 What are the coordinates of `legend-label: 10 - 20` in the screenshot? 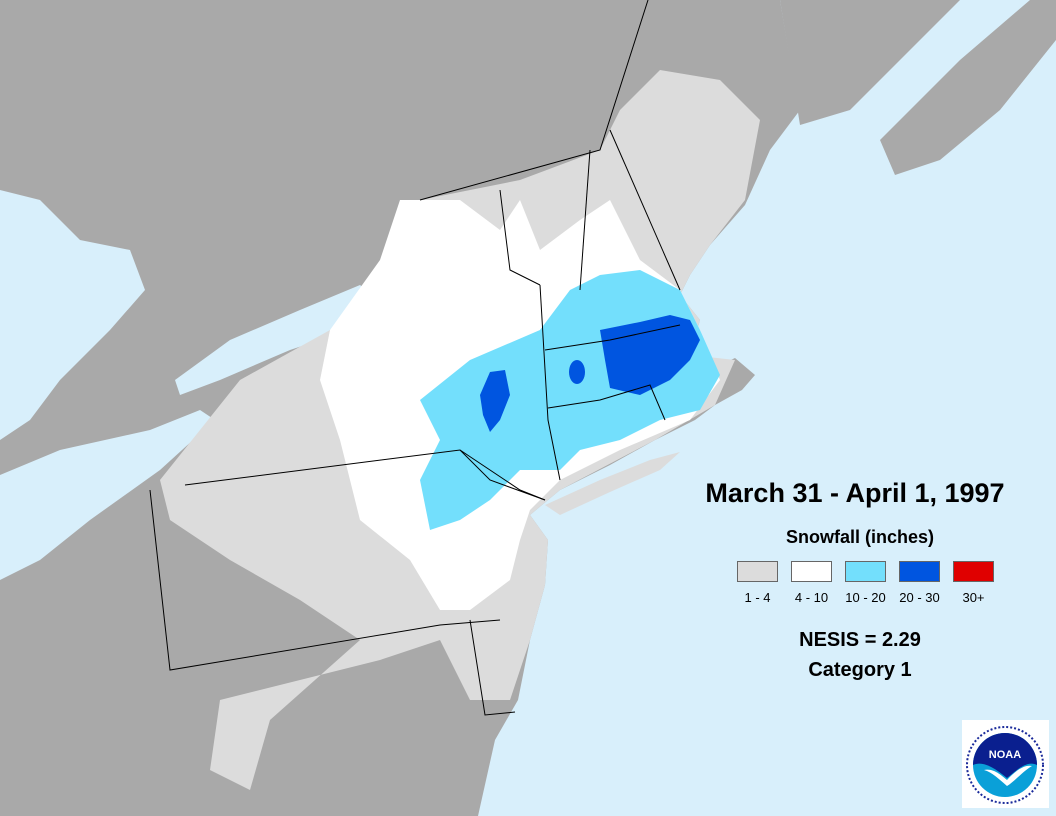 It's located at (865, 597).